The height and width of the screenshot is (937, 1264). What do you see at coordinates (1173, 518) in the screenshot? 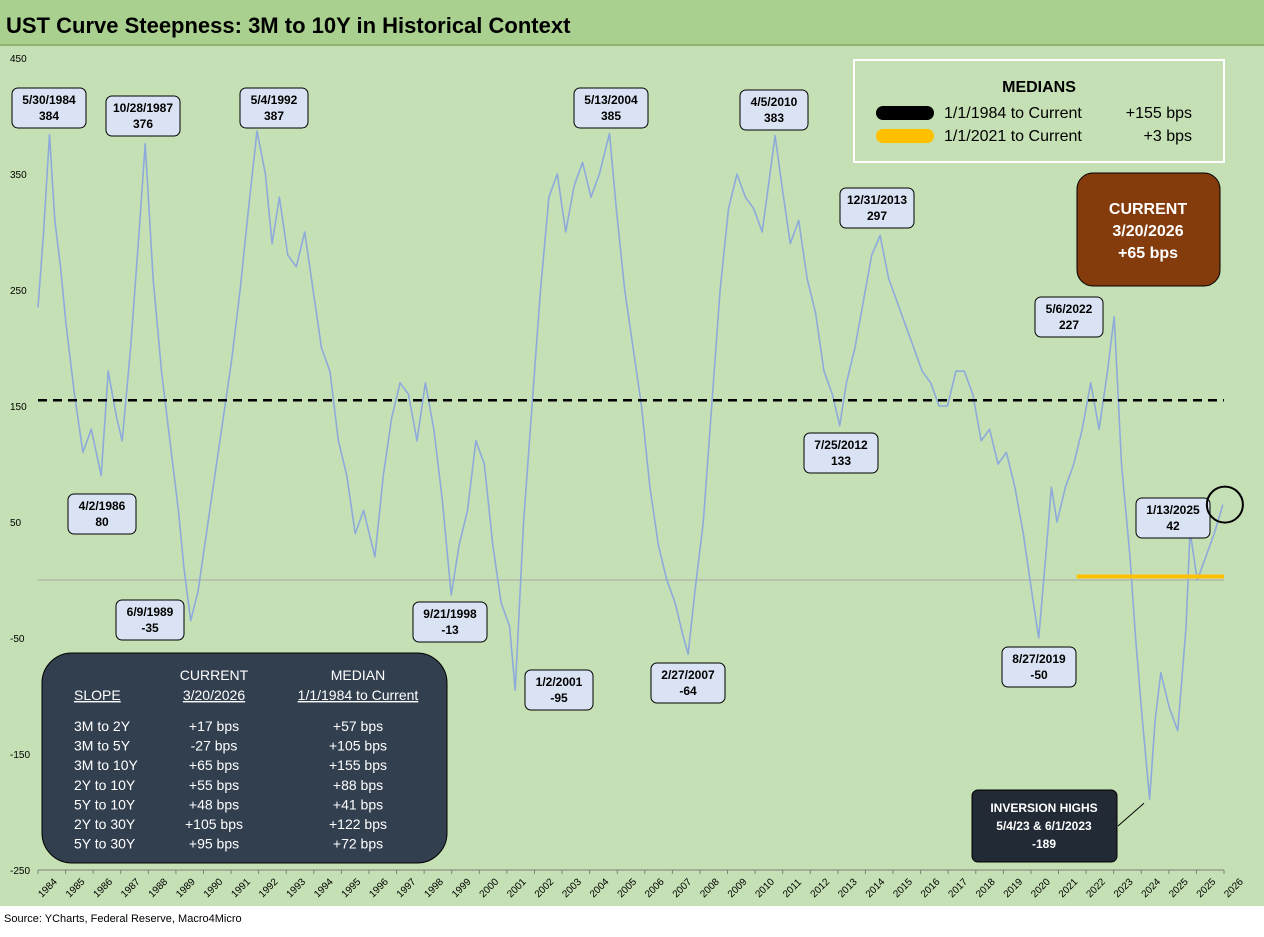
I see `annotation-label: 1/13/2025 42` at bounding box center [1173, 518].